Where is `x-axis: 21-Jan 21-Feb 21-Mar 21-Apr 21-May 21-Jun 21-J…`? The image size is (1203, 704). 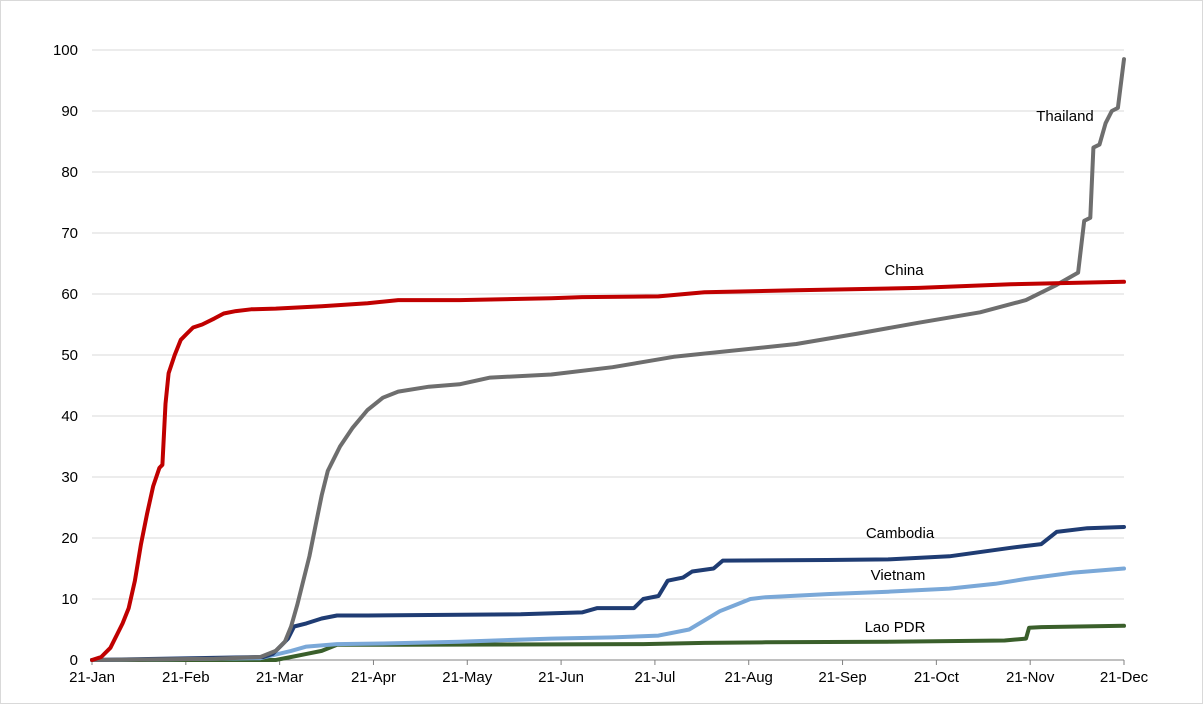 x-axis: 21-Jan 21-Feb 21-Mar 21-Apr 21-May 21-Jun 21-J… is located at coordinates (609, 673).